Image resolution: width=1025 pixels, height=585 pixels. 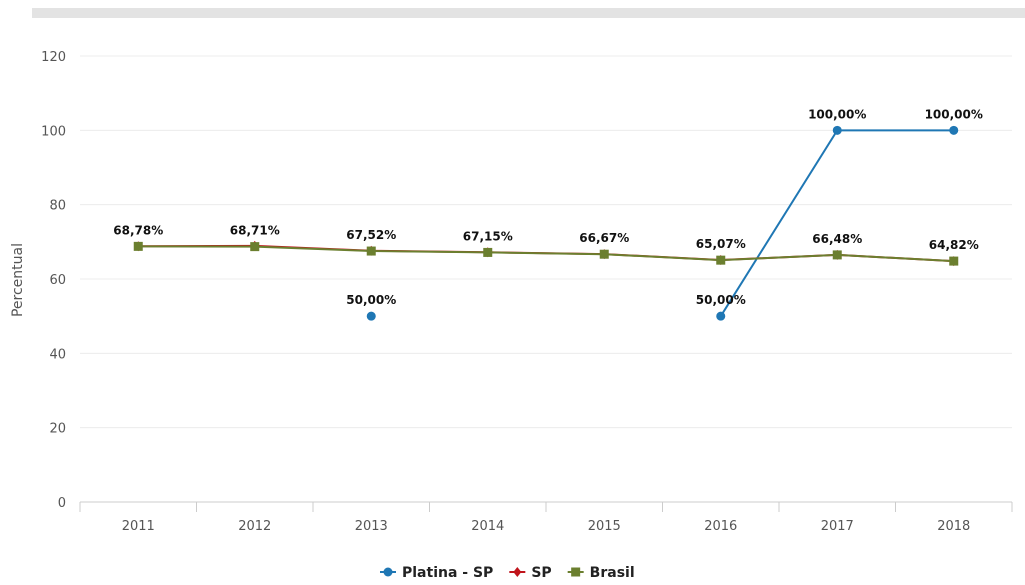 What do you see at coordinates (953, 526) in the screenshot?
I see `x-tick-label: 2018` at bounding box center [953, 526].